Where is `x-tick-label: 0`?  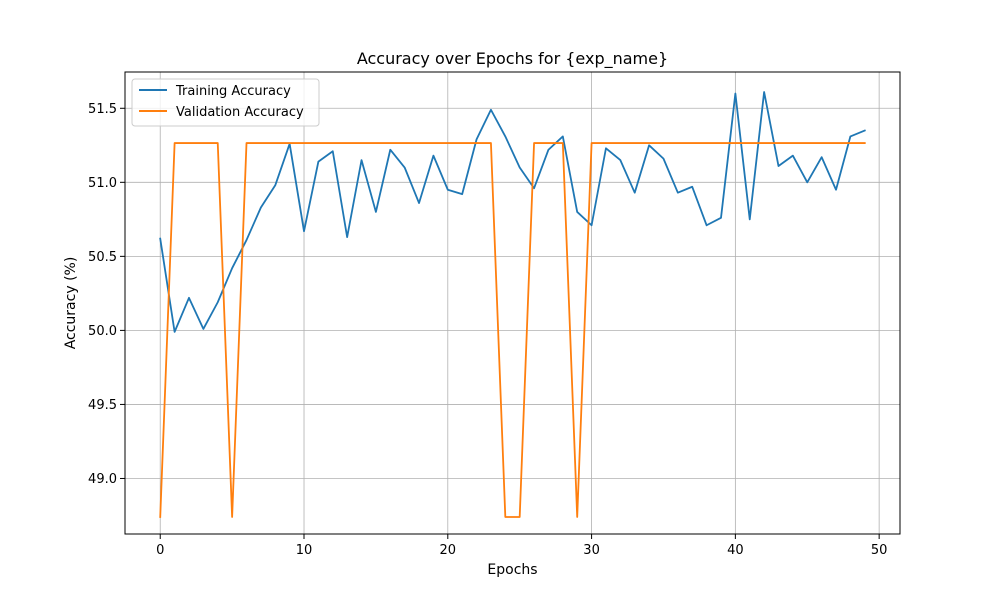 x-tick-label: 0 is located at coordinates (160, 550).